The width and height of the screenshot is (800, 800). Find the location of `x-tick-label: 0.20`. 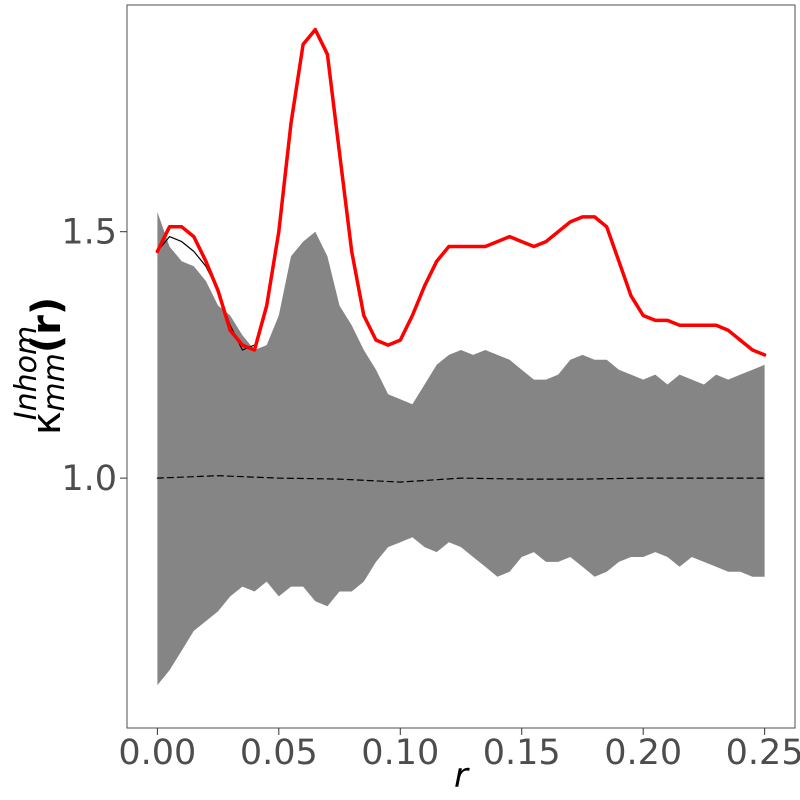

x-tick-label: 0.20 is located at coordinates (643, 753).